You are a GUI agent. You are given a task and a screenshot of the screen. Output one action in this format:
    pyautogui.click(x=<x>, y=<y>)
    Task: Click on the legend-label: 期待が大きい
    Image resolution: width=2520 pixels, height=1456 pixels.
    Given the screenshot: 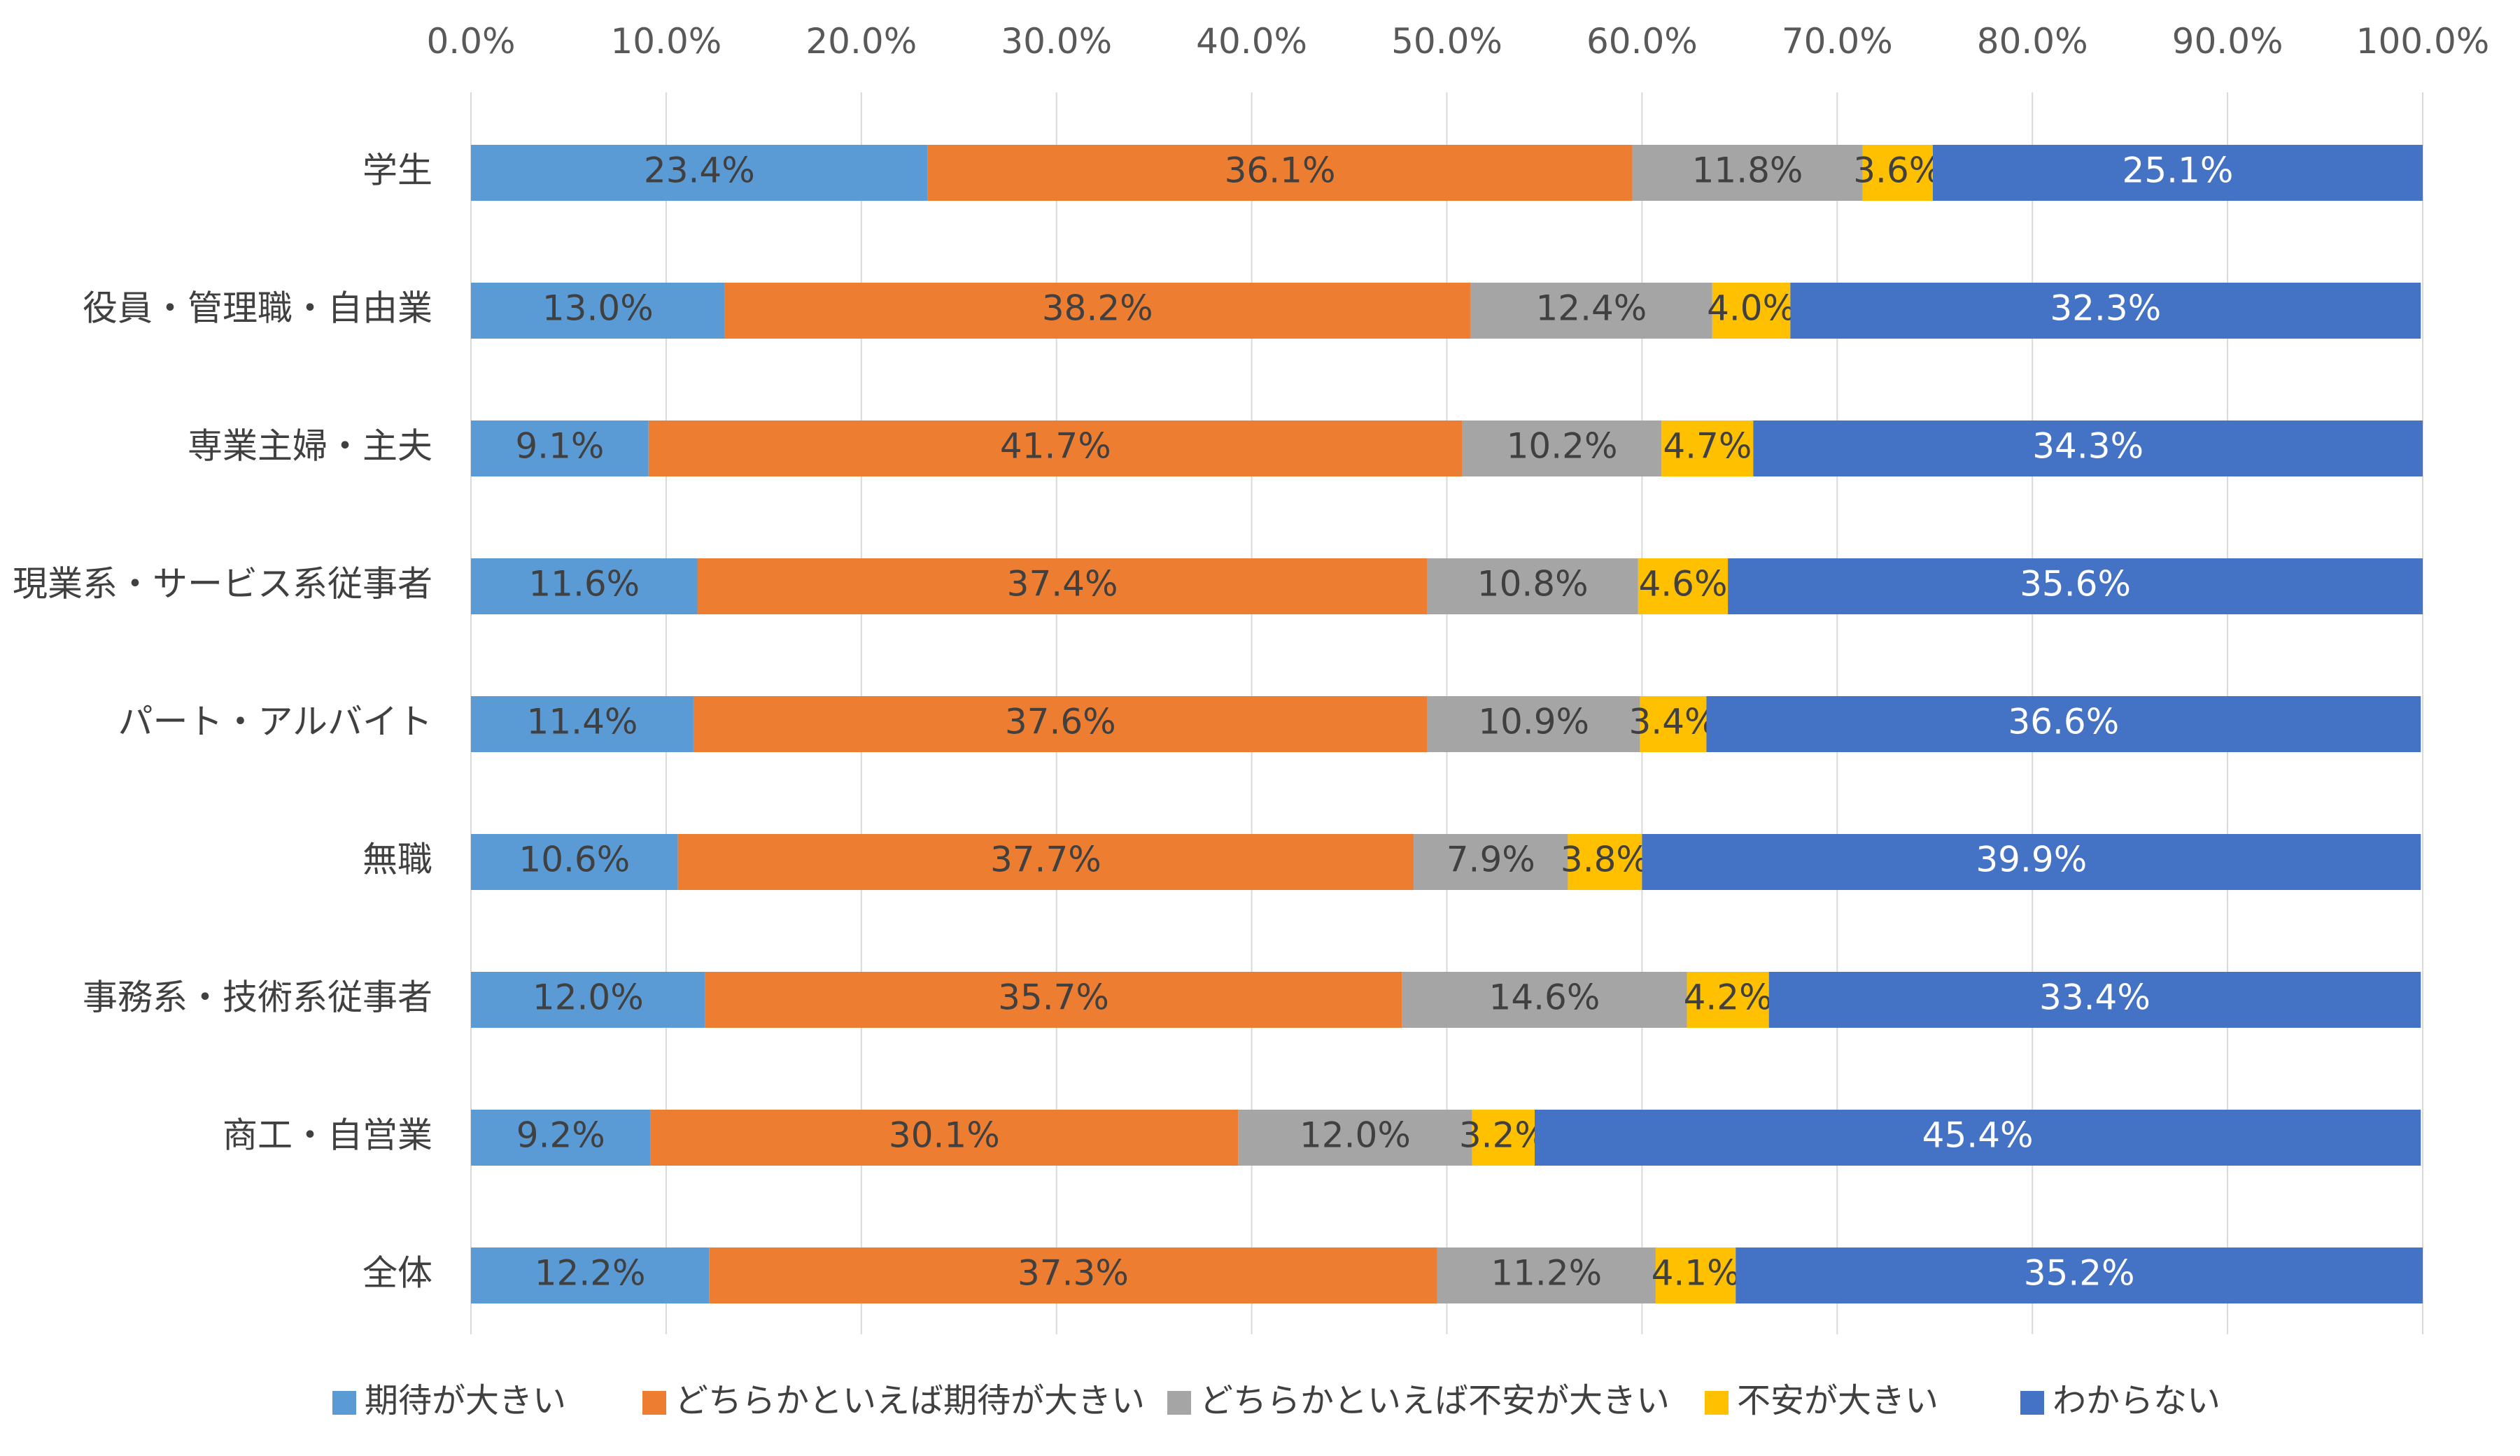 What is the action you would take?
    pyautogui.click(x=465, y=1400)
    